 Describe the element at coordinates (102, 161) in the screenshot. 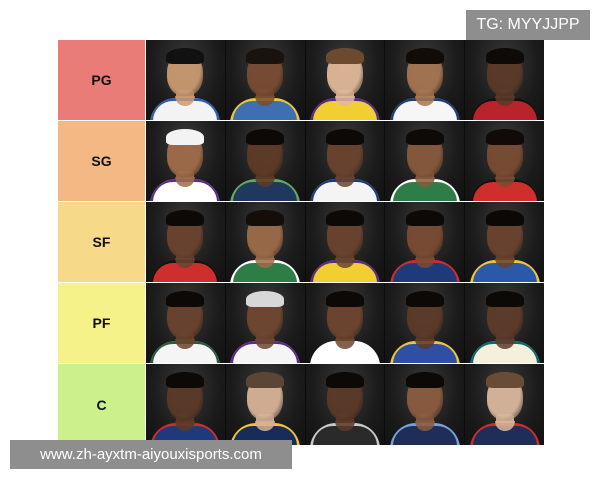

I see `tier-label: SG` at that location.